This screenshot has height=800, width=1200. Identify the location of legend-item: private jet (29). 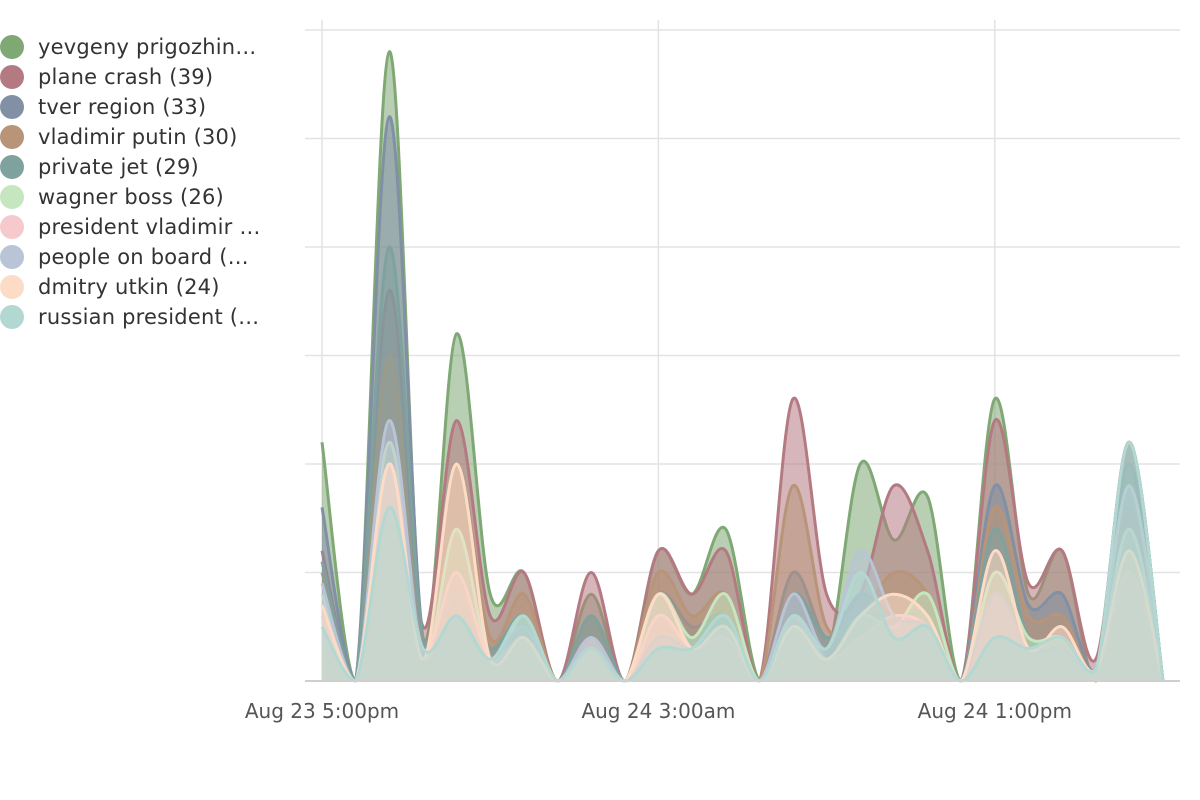
(150, 167).